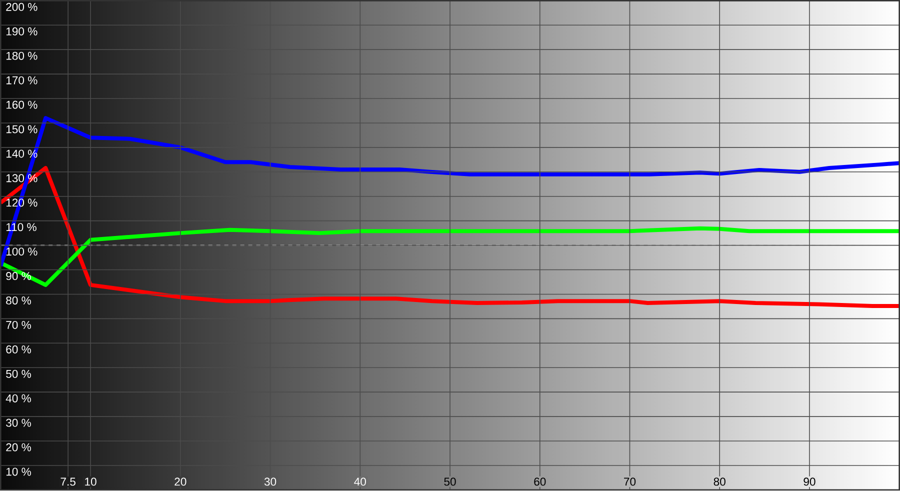  I want to click on x-tick-label: 30, so click(270, 482).